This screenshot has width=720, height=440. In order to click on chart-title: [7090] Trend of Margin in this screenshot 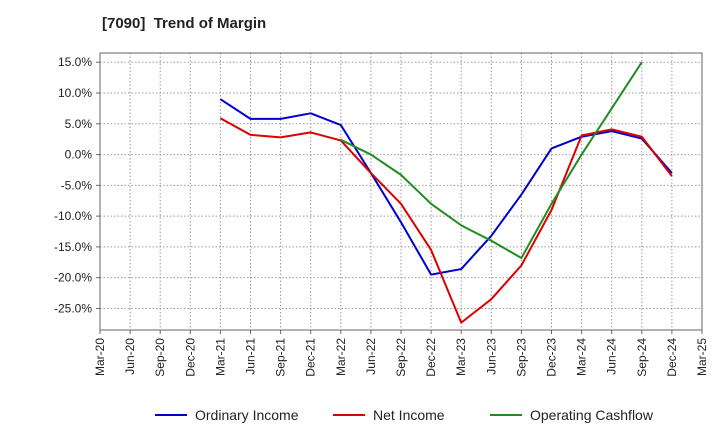, I will do `click(184, 23)`.